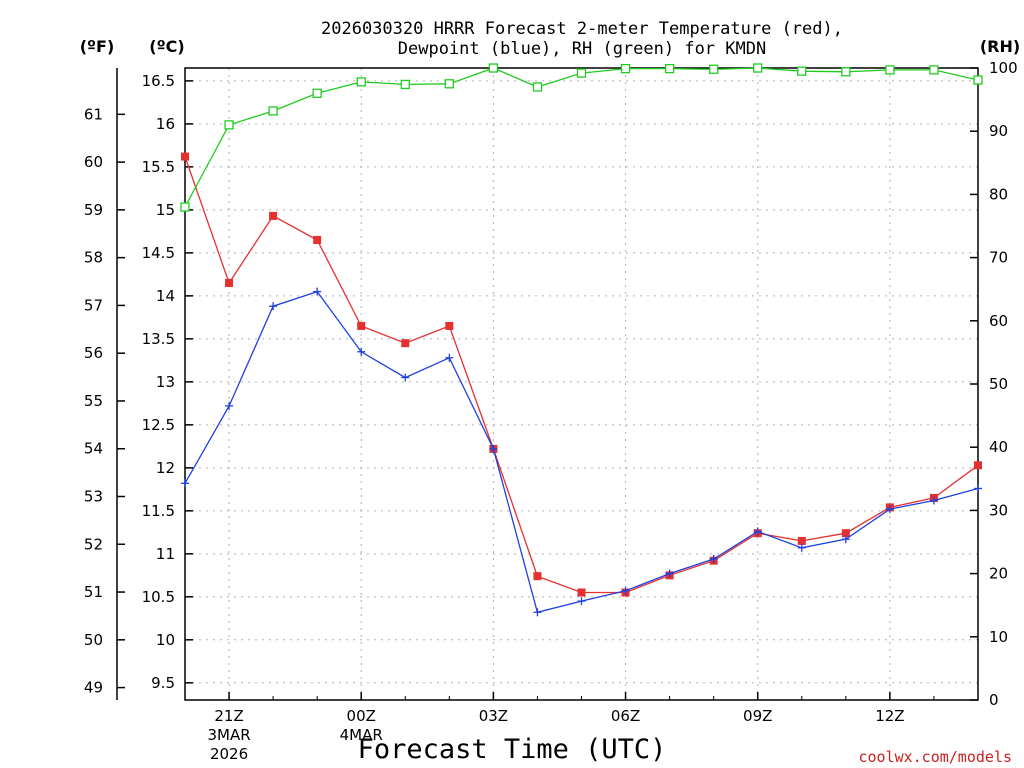 The height and width of the screenshot is (768, 1024). Describe the element at coordinates (998, 574) in the screenshot. I see `rh-tick-label: 20` at that location.